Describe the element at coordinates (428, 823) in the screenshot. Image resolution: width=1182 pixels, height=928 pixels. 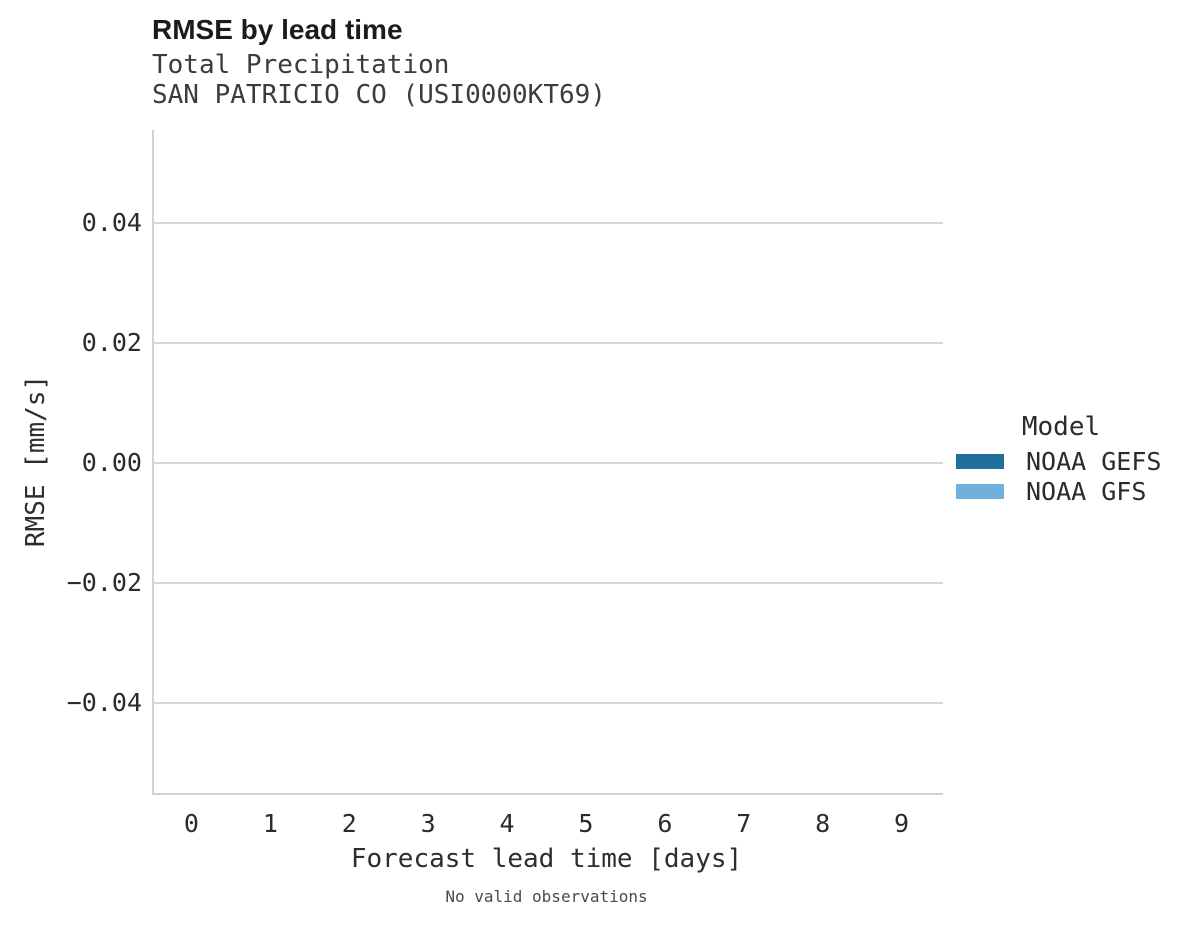
I see `x-tick-label: 3` at that location.